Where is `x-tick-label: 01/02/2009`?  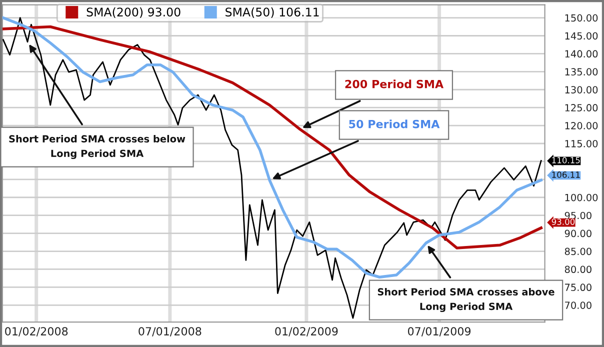
x-tick-label: 01/02/2009 is located at coordinates (306, 331).